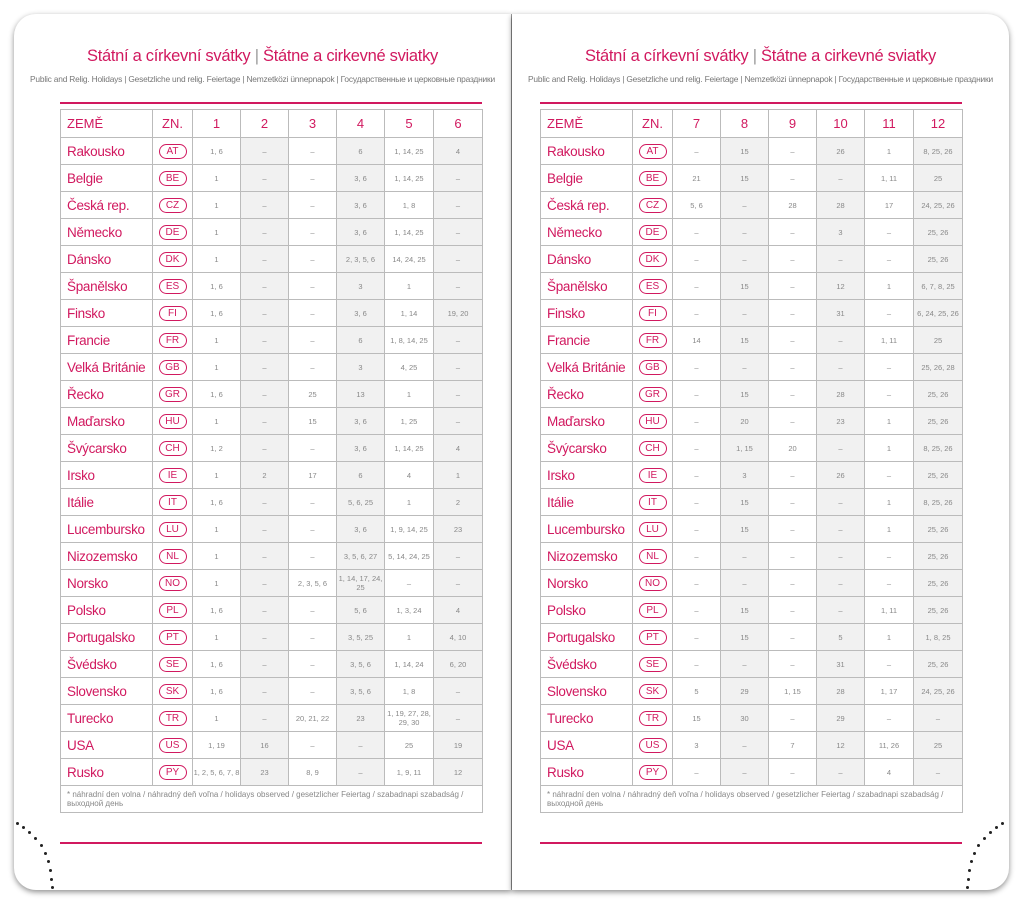 The image size is (1024, 905). I want to click on country-name: Polsko, so click(586, 610).